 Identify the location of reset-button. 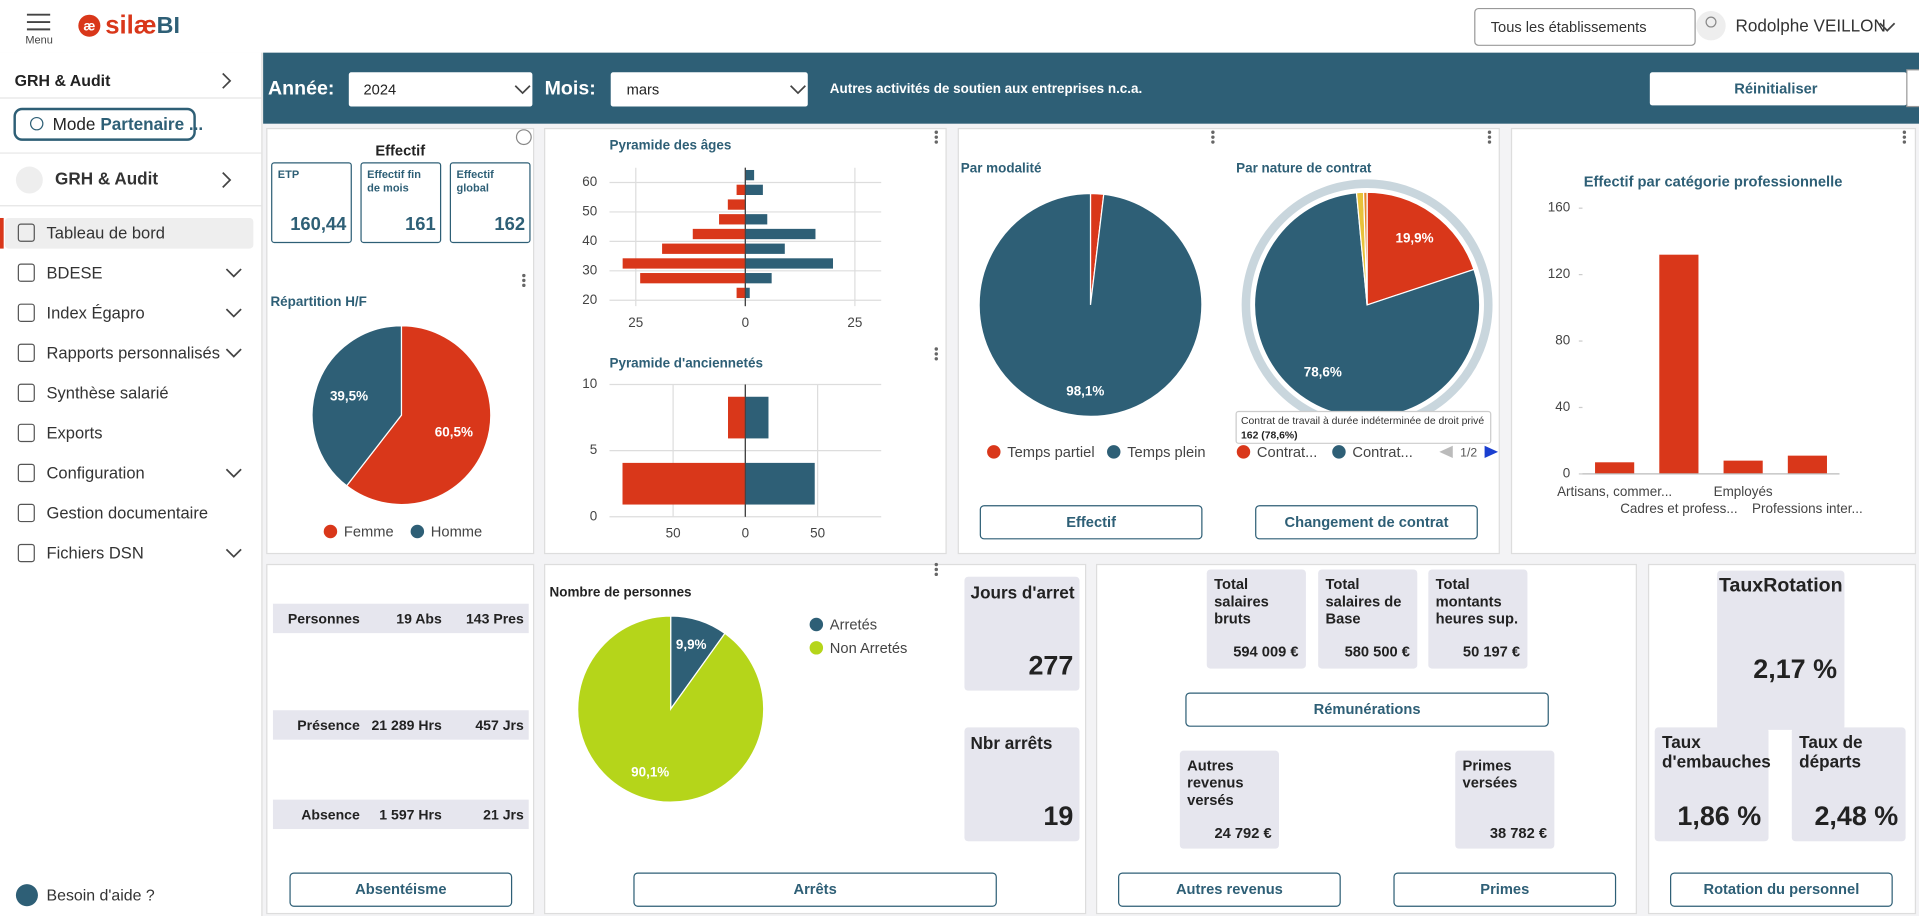
(1778, 89).